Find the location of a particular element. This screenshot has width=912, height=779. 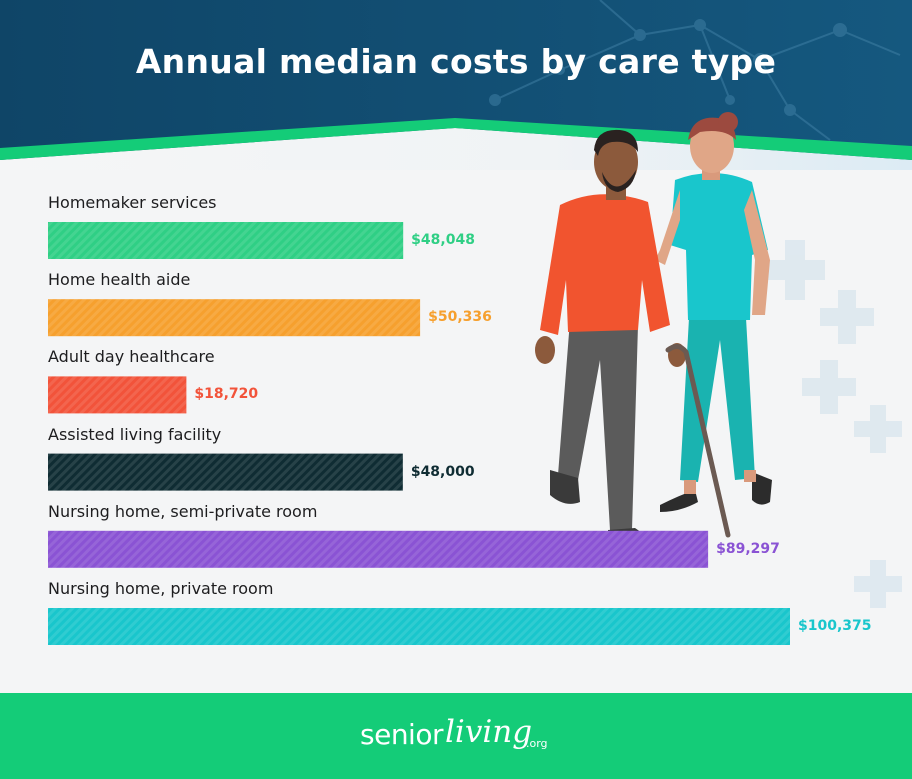

value-label: $89,297 is located at coordinates (748, 548).